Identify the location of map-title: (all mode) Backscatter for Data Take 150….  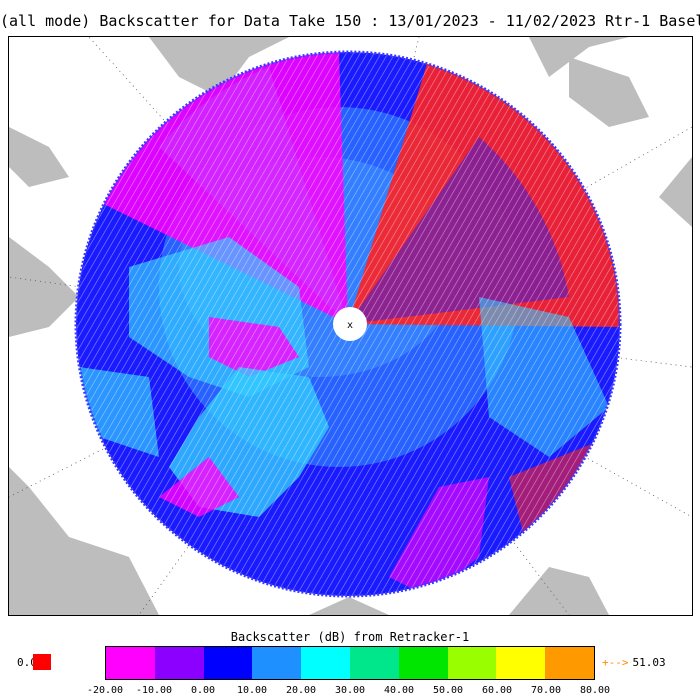
(350, 21).